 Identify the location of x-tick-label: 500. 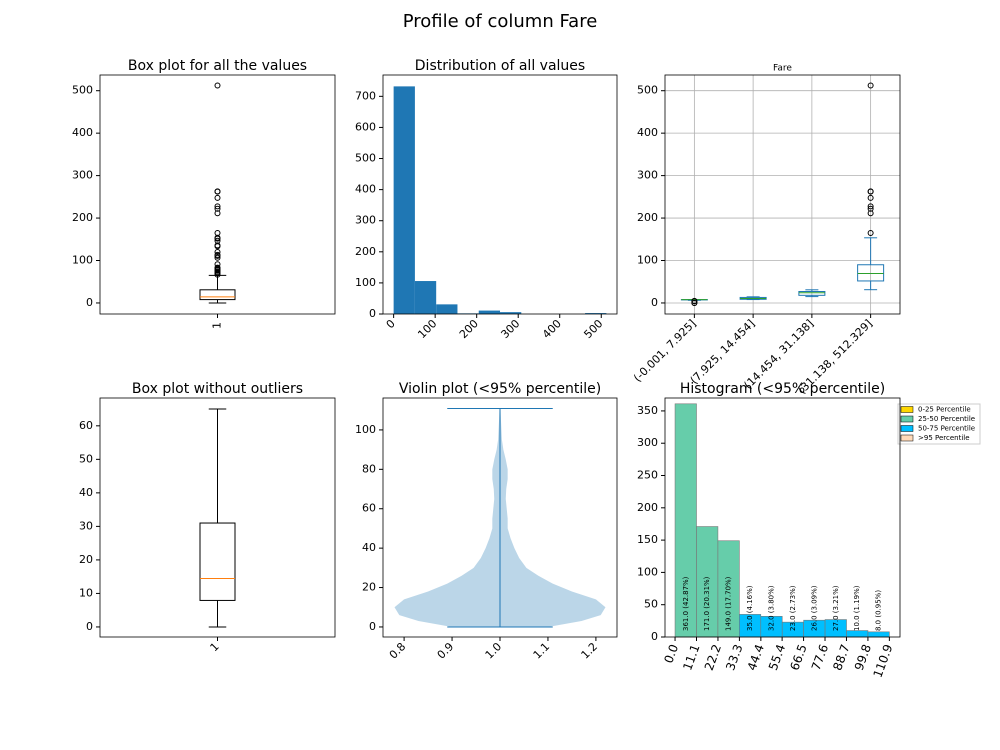
(593, 329).